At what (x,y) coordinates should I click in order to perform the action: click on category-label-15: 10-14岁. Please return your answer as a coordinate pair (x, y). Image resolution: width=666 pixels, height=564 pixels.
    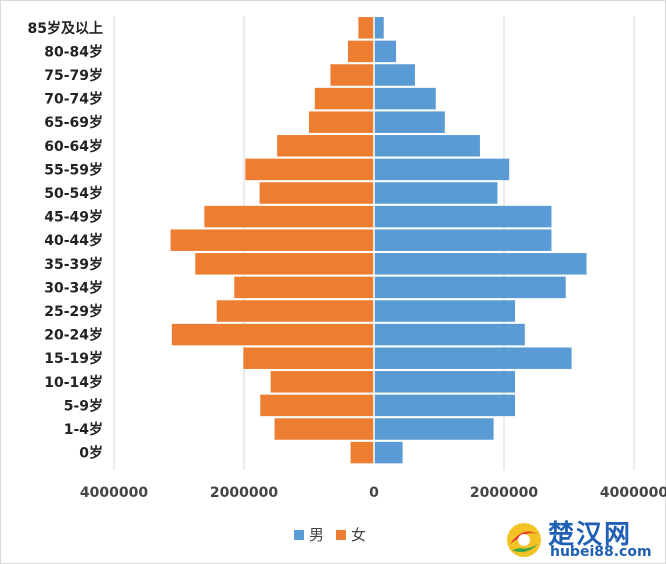
    Looking at the image, I should click on (73, 382).